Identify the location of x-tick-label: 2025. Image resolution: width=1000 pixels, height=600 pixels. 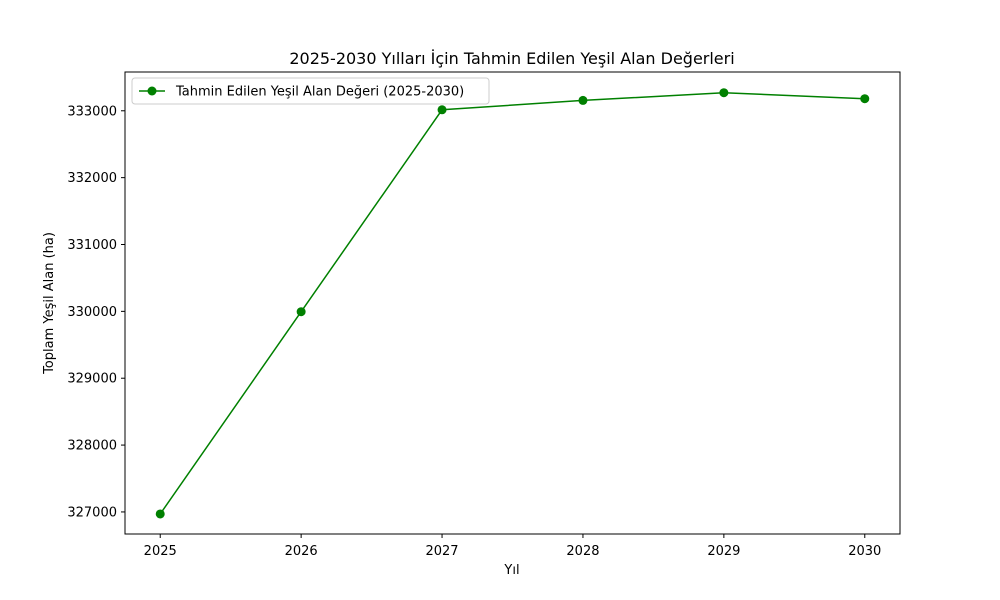
(160, 551).